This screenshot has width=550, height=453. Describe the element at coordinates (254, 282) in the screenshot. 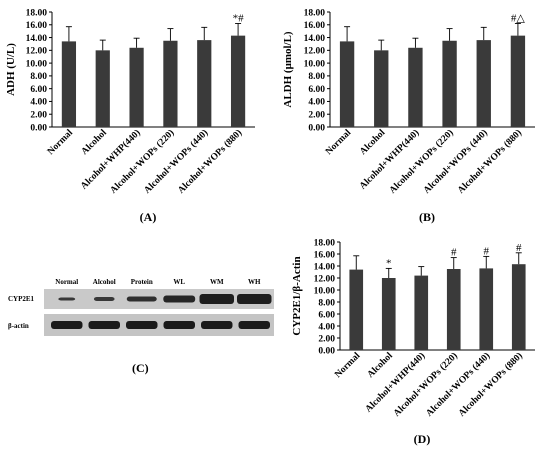

I see `blot-lane-label: WH` at that location.